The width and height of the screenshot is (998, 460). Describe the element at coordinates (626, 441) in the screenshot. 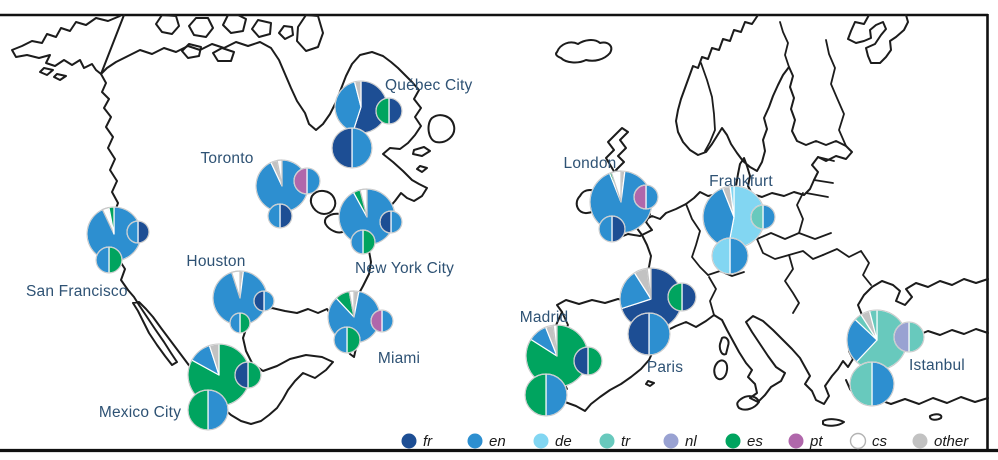

I see `legend-label-tr: tr` at that location.